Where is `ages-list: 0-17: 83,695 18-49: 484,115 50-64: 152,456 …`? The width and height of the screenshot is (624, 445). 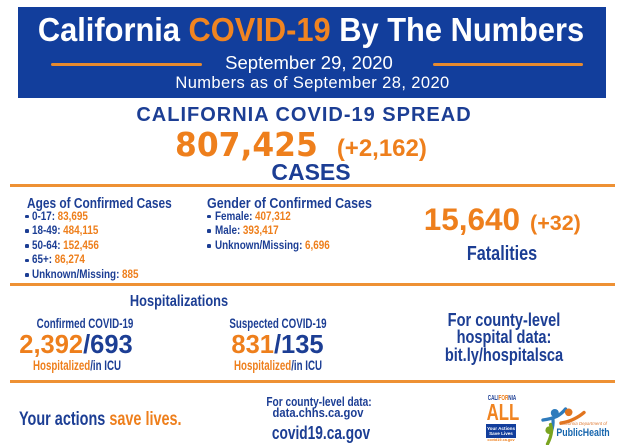
ages-list: 0-17: 83,695 18-49: 484,115 50-64: 152,456 … is located at coordinates (90, 246).